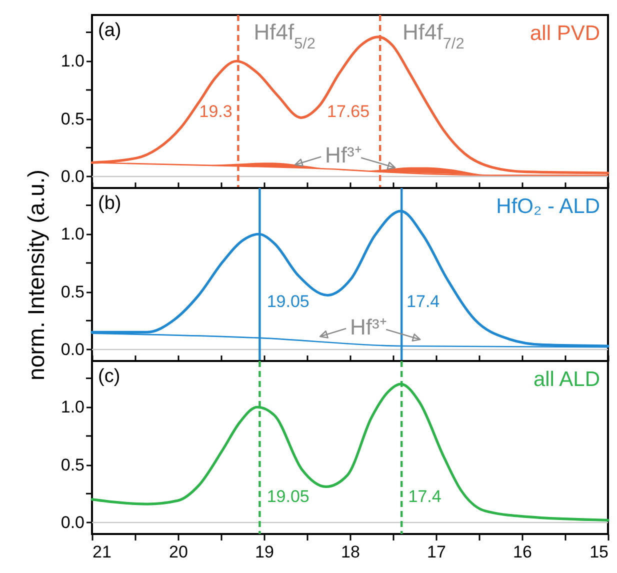 The width and height of the screenshot is (617, 573). I want to click on x-tick-label: 16, so click(522, 552).